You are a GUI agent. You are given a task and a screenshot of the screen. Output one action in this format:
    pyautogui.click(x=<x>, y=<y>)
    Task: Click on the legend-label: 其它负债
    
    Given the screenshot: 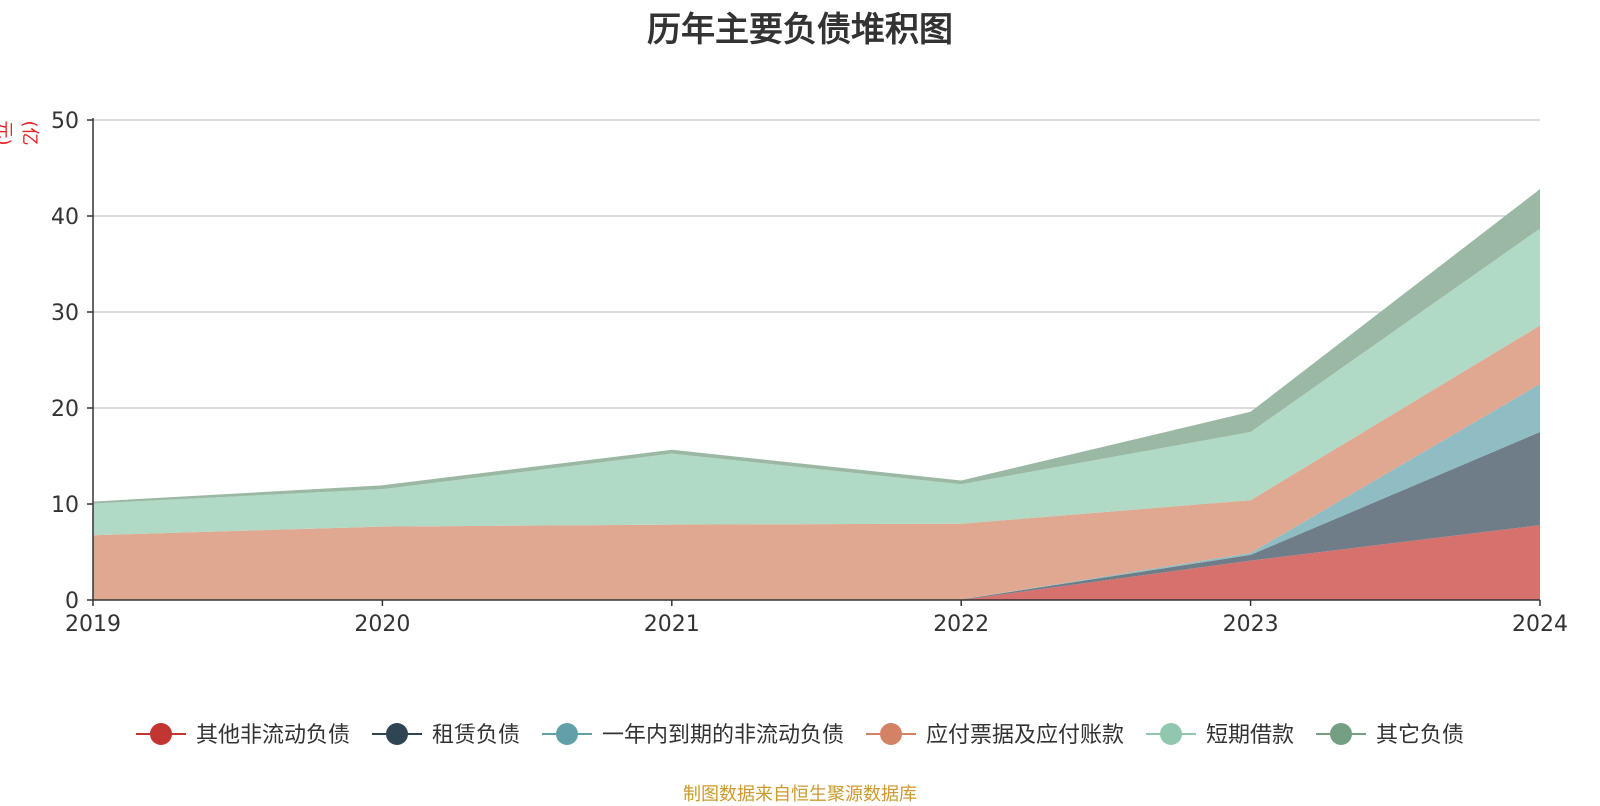 What is the action you would take?
    pyautogui.click(x=1420, y=735)
    